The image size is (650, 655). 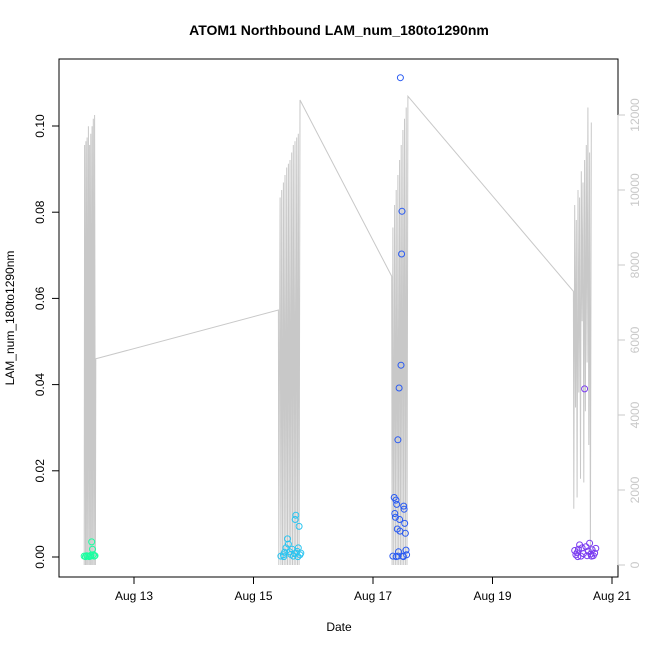 What do you see at coordinates (40, 298) in the screenshot?
I see `y-tick-label: 0.06` at bounding box center [40, 298].